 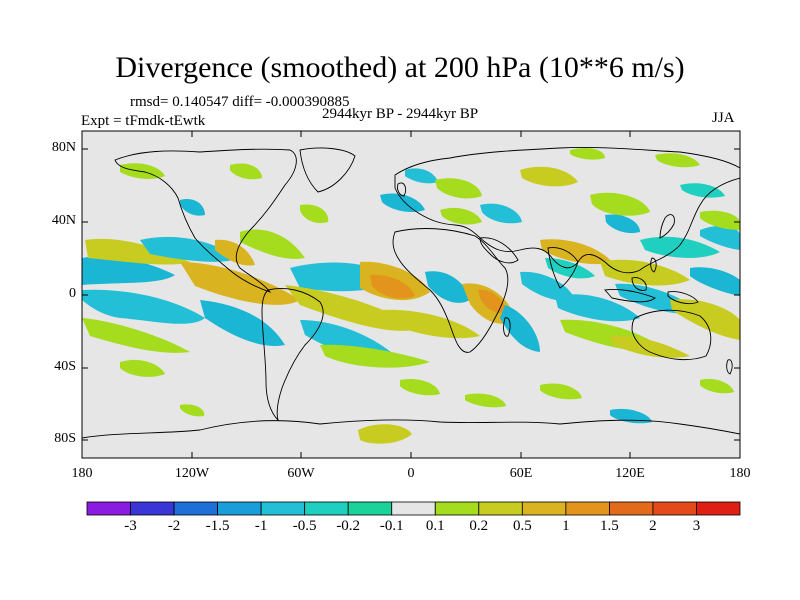 What do you see at coordinates (639, 284) in the screenshot?
I see `coastline-borneo` at bounding box center [639, 284].